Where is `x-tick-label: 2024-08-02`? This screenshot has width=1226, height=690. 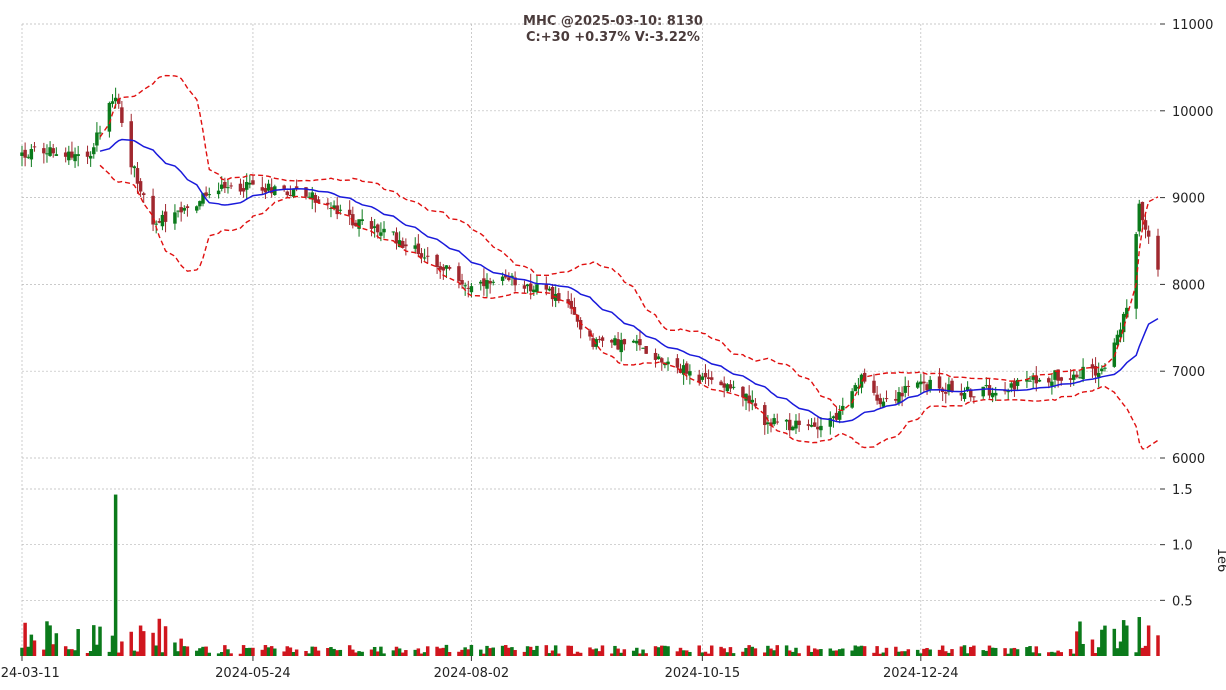
x-tick-label: 2024-08-02 is located at coordinates (472, 673).